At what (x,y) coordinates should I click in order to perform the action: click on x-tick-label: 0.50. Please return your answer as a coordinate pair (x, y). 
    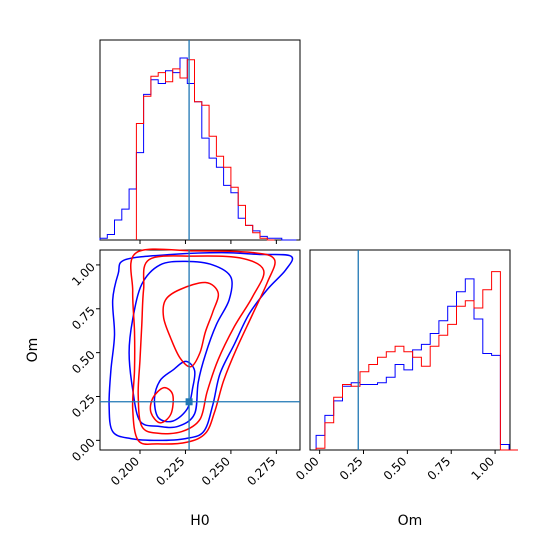
    Looking at the image, I should click on (395, 468).